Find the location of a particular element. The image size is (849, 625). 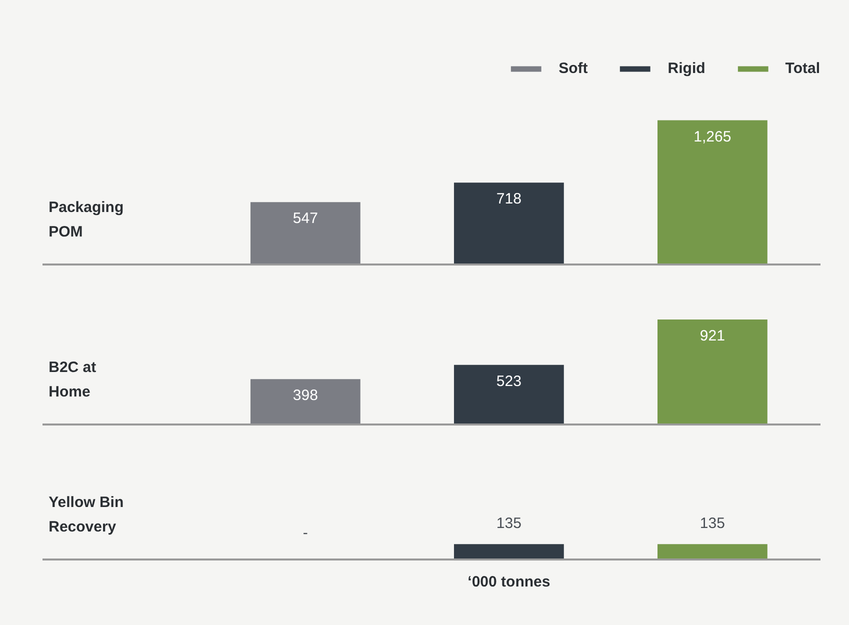

data-label: 921 is located at coordinates (712, 336).